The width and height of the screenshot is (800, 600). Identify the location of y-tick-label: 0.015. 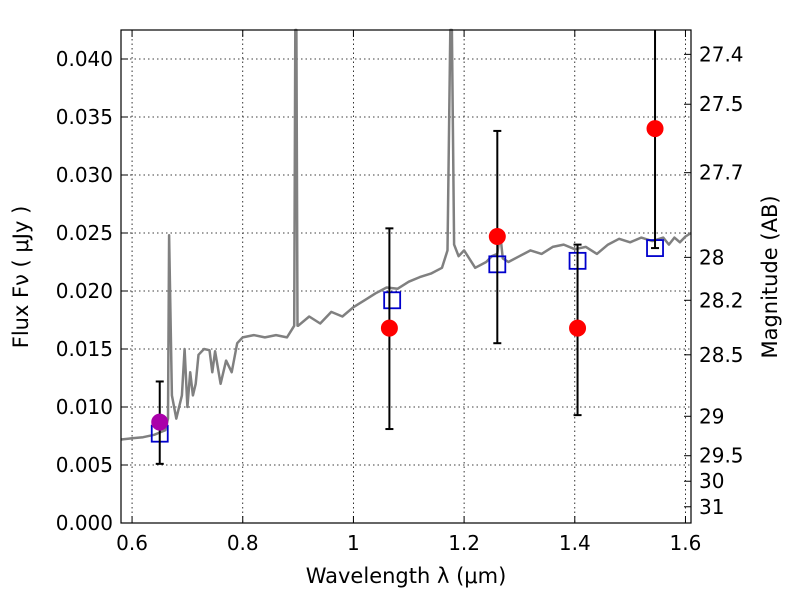
(84, 349).